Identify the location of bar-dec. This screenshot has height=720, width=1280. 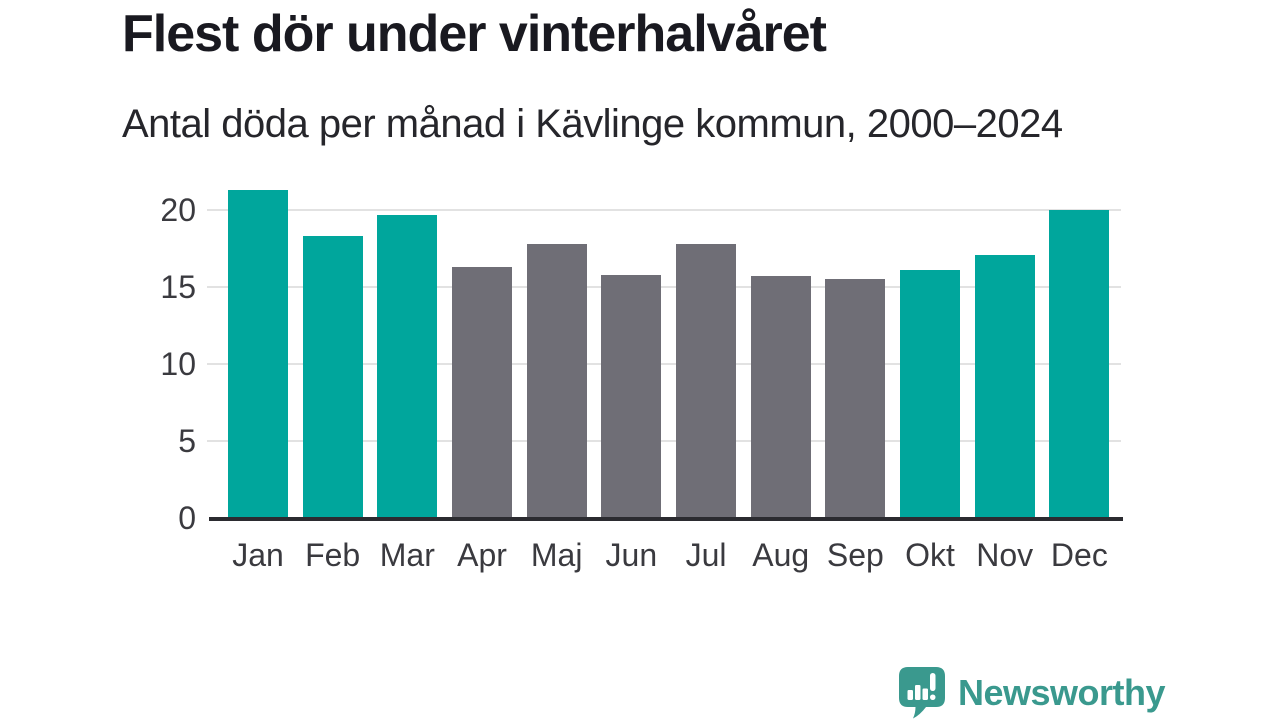
(1079, 364).